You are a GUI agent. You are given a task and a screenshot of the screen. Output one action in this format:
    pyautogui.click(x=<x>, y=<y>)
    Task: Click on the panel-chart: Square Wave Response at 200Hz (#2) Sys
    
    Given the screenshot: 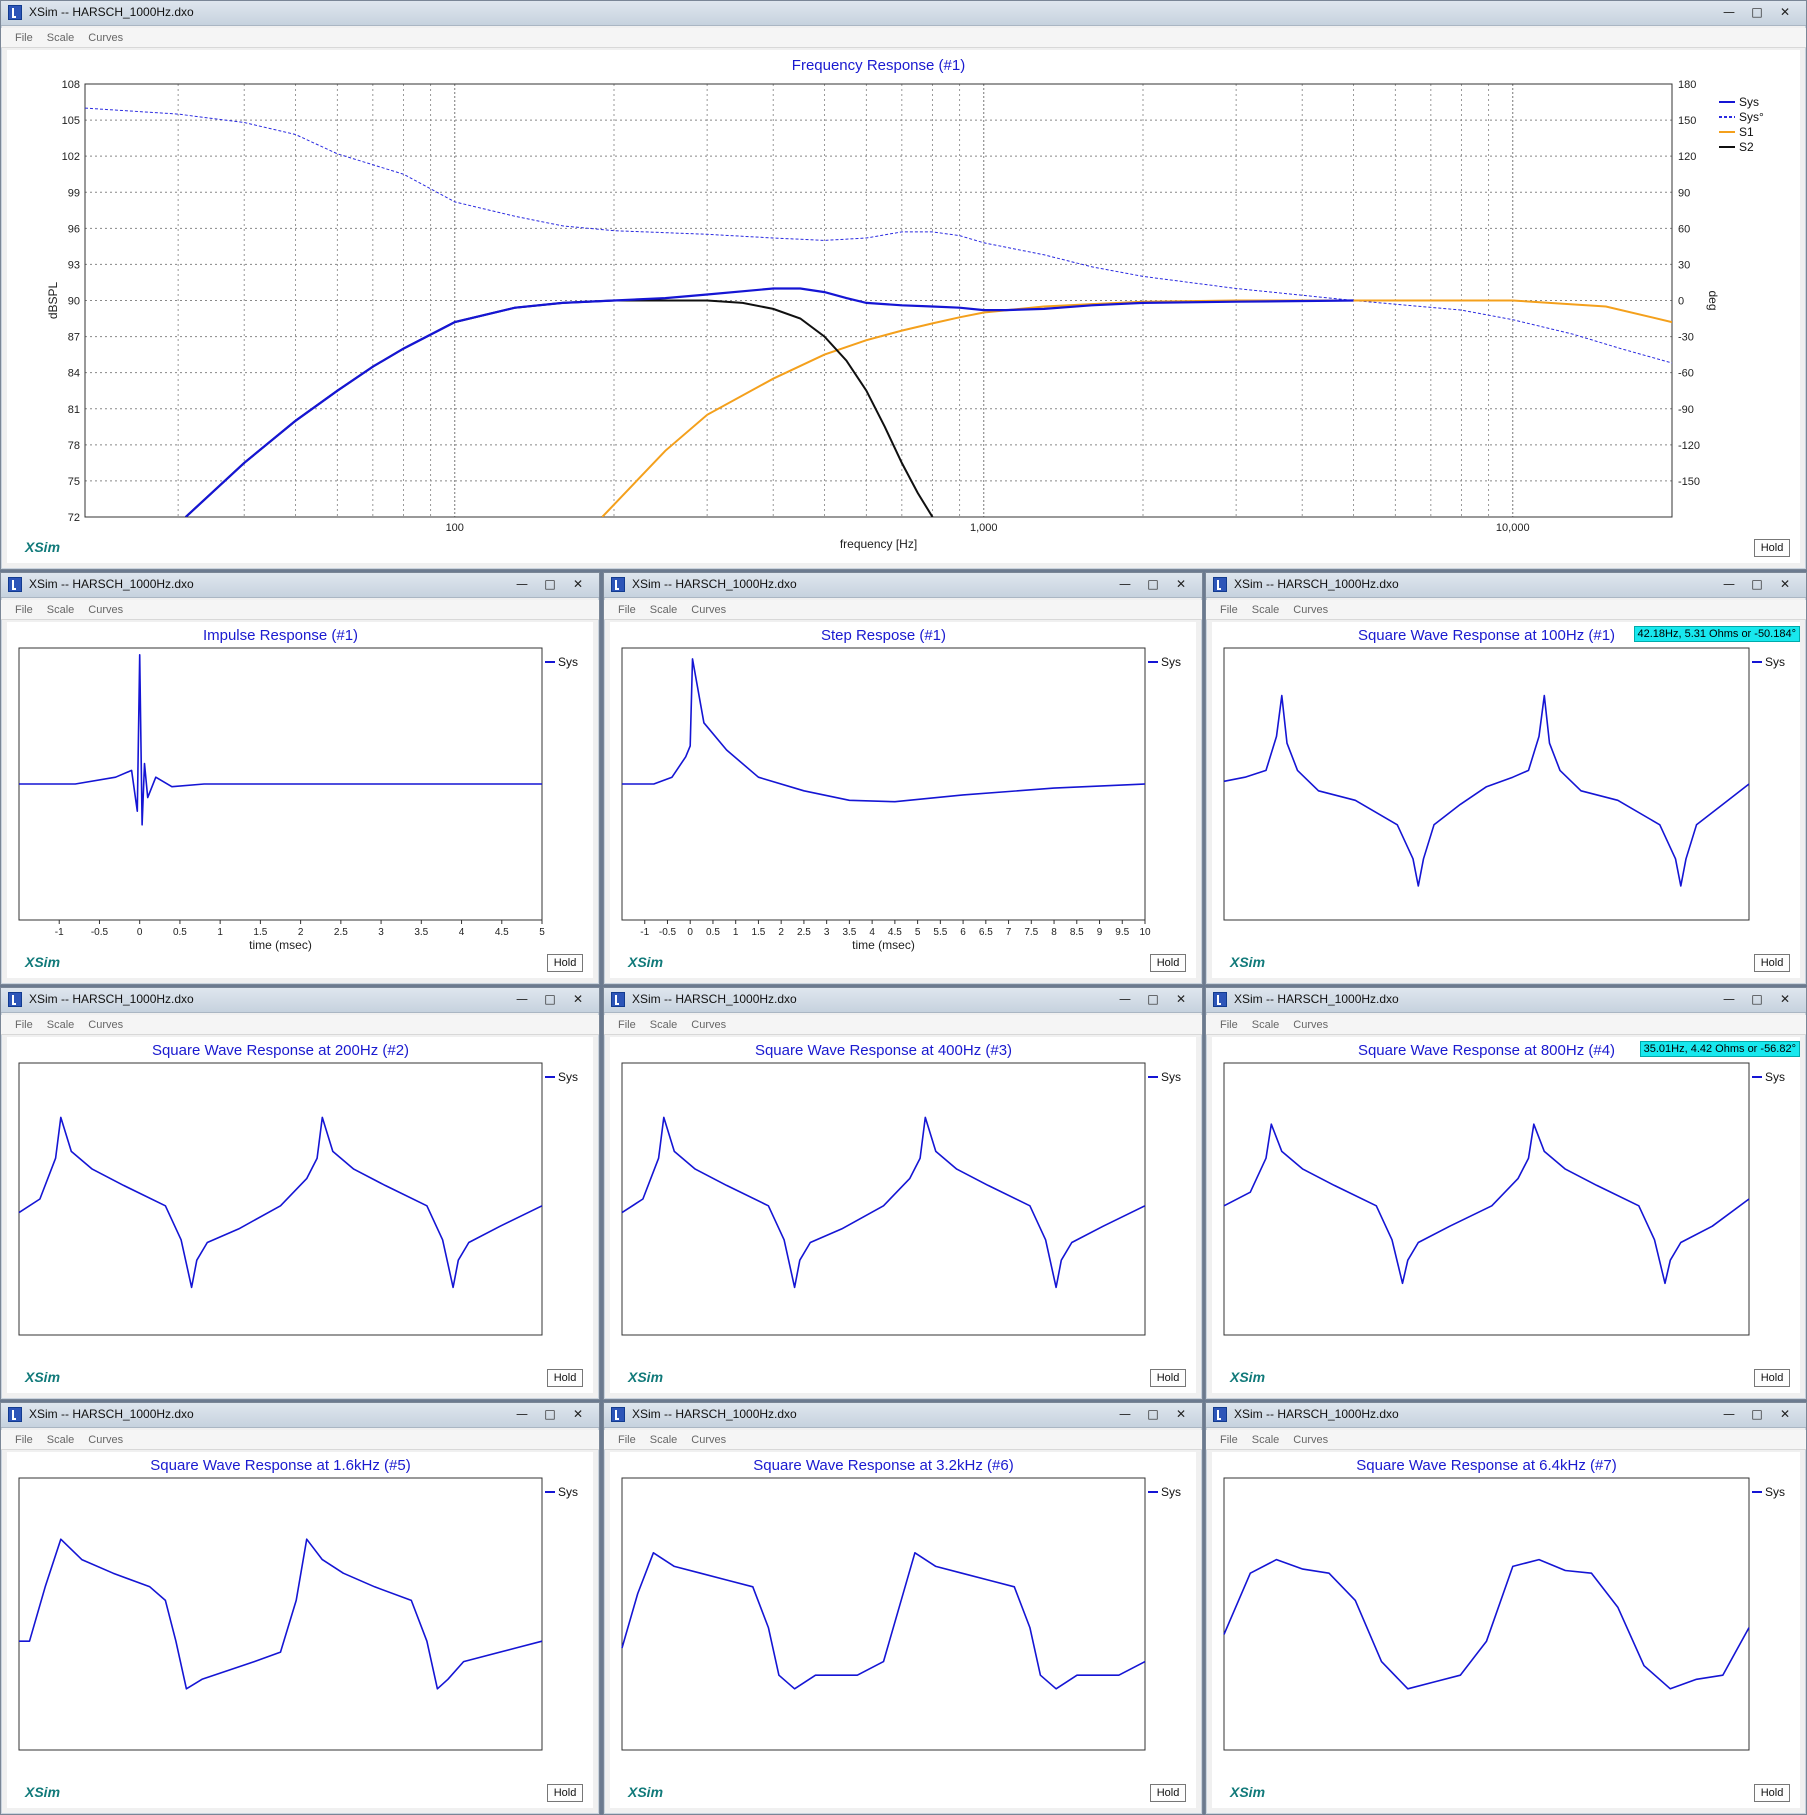 What is the action you would take?
    pyautogui.click(x=301, y=1216)
    